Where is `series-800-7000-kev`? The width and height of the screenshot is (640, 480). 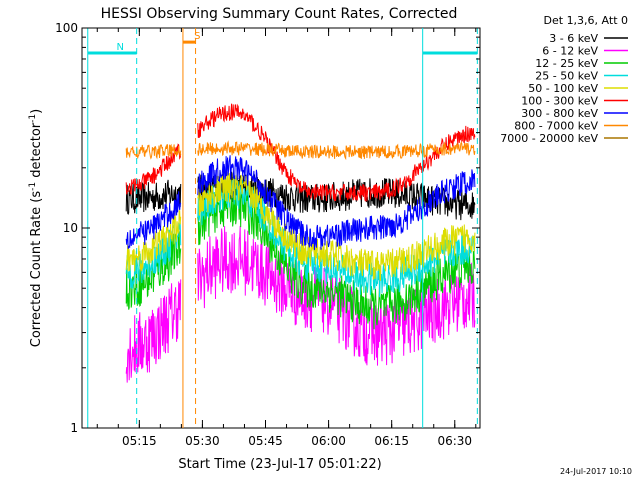
series-800-7000-kev is located at coordinates (300, 150).